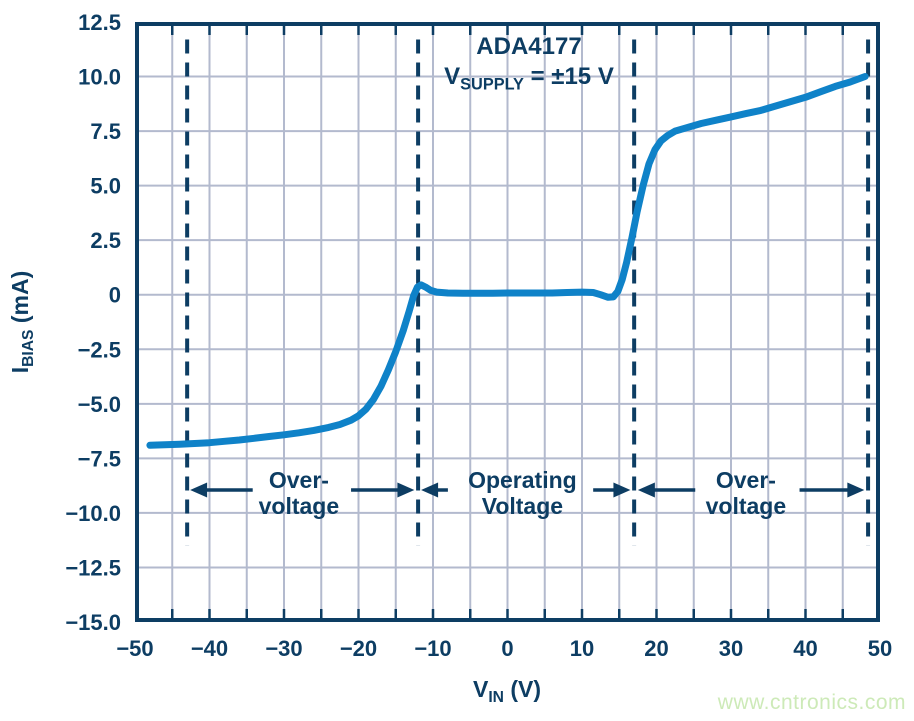  I want to click on region-label-line2: Voltage, so click(522, 506).